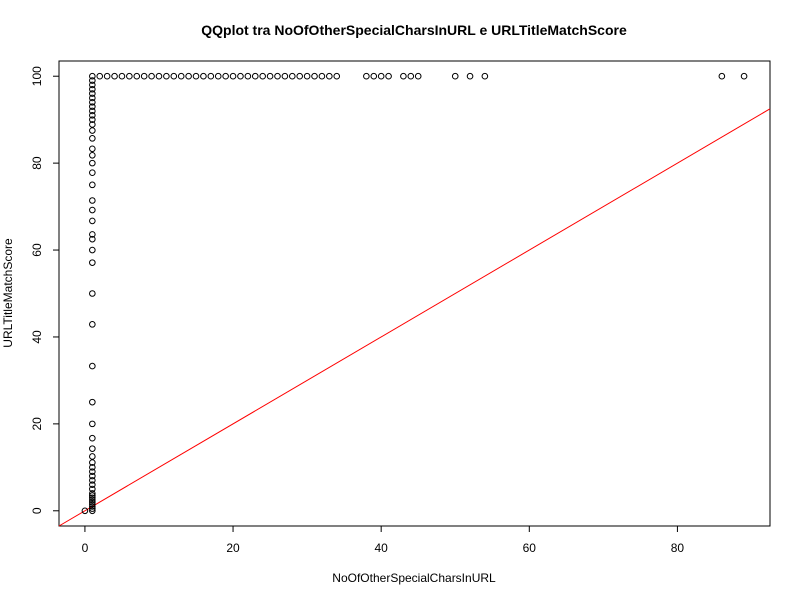 This screenshot has width=800, height=600. Describe the element at coordinates (37, 424) in the screenshot. I see `y-tick-label: 20` at that location.